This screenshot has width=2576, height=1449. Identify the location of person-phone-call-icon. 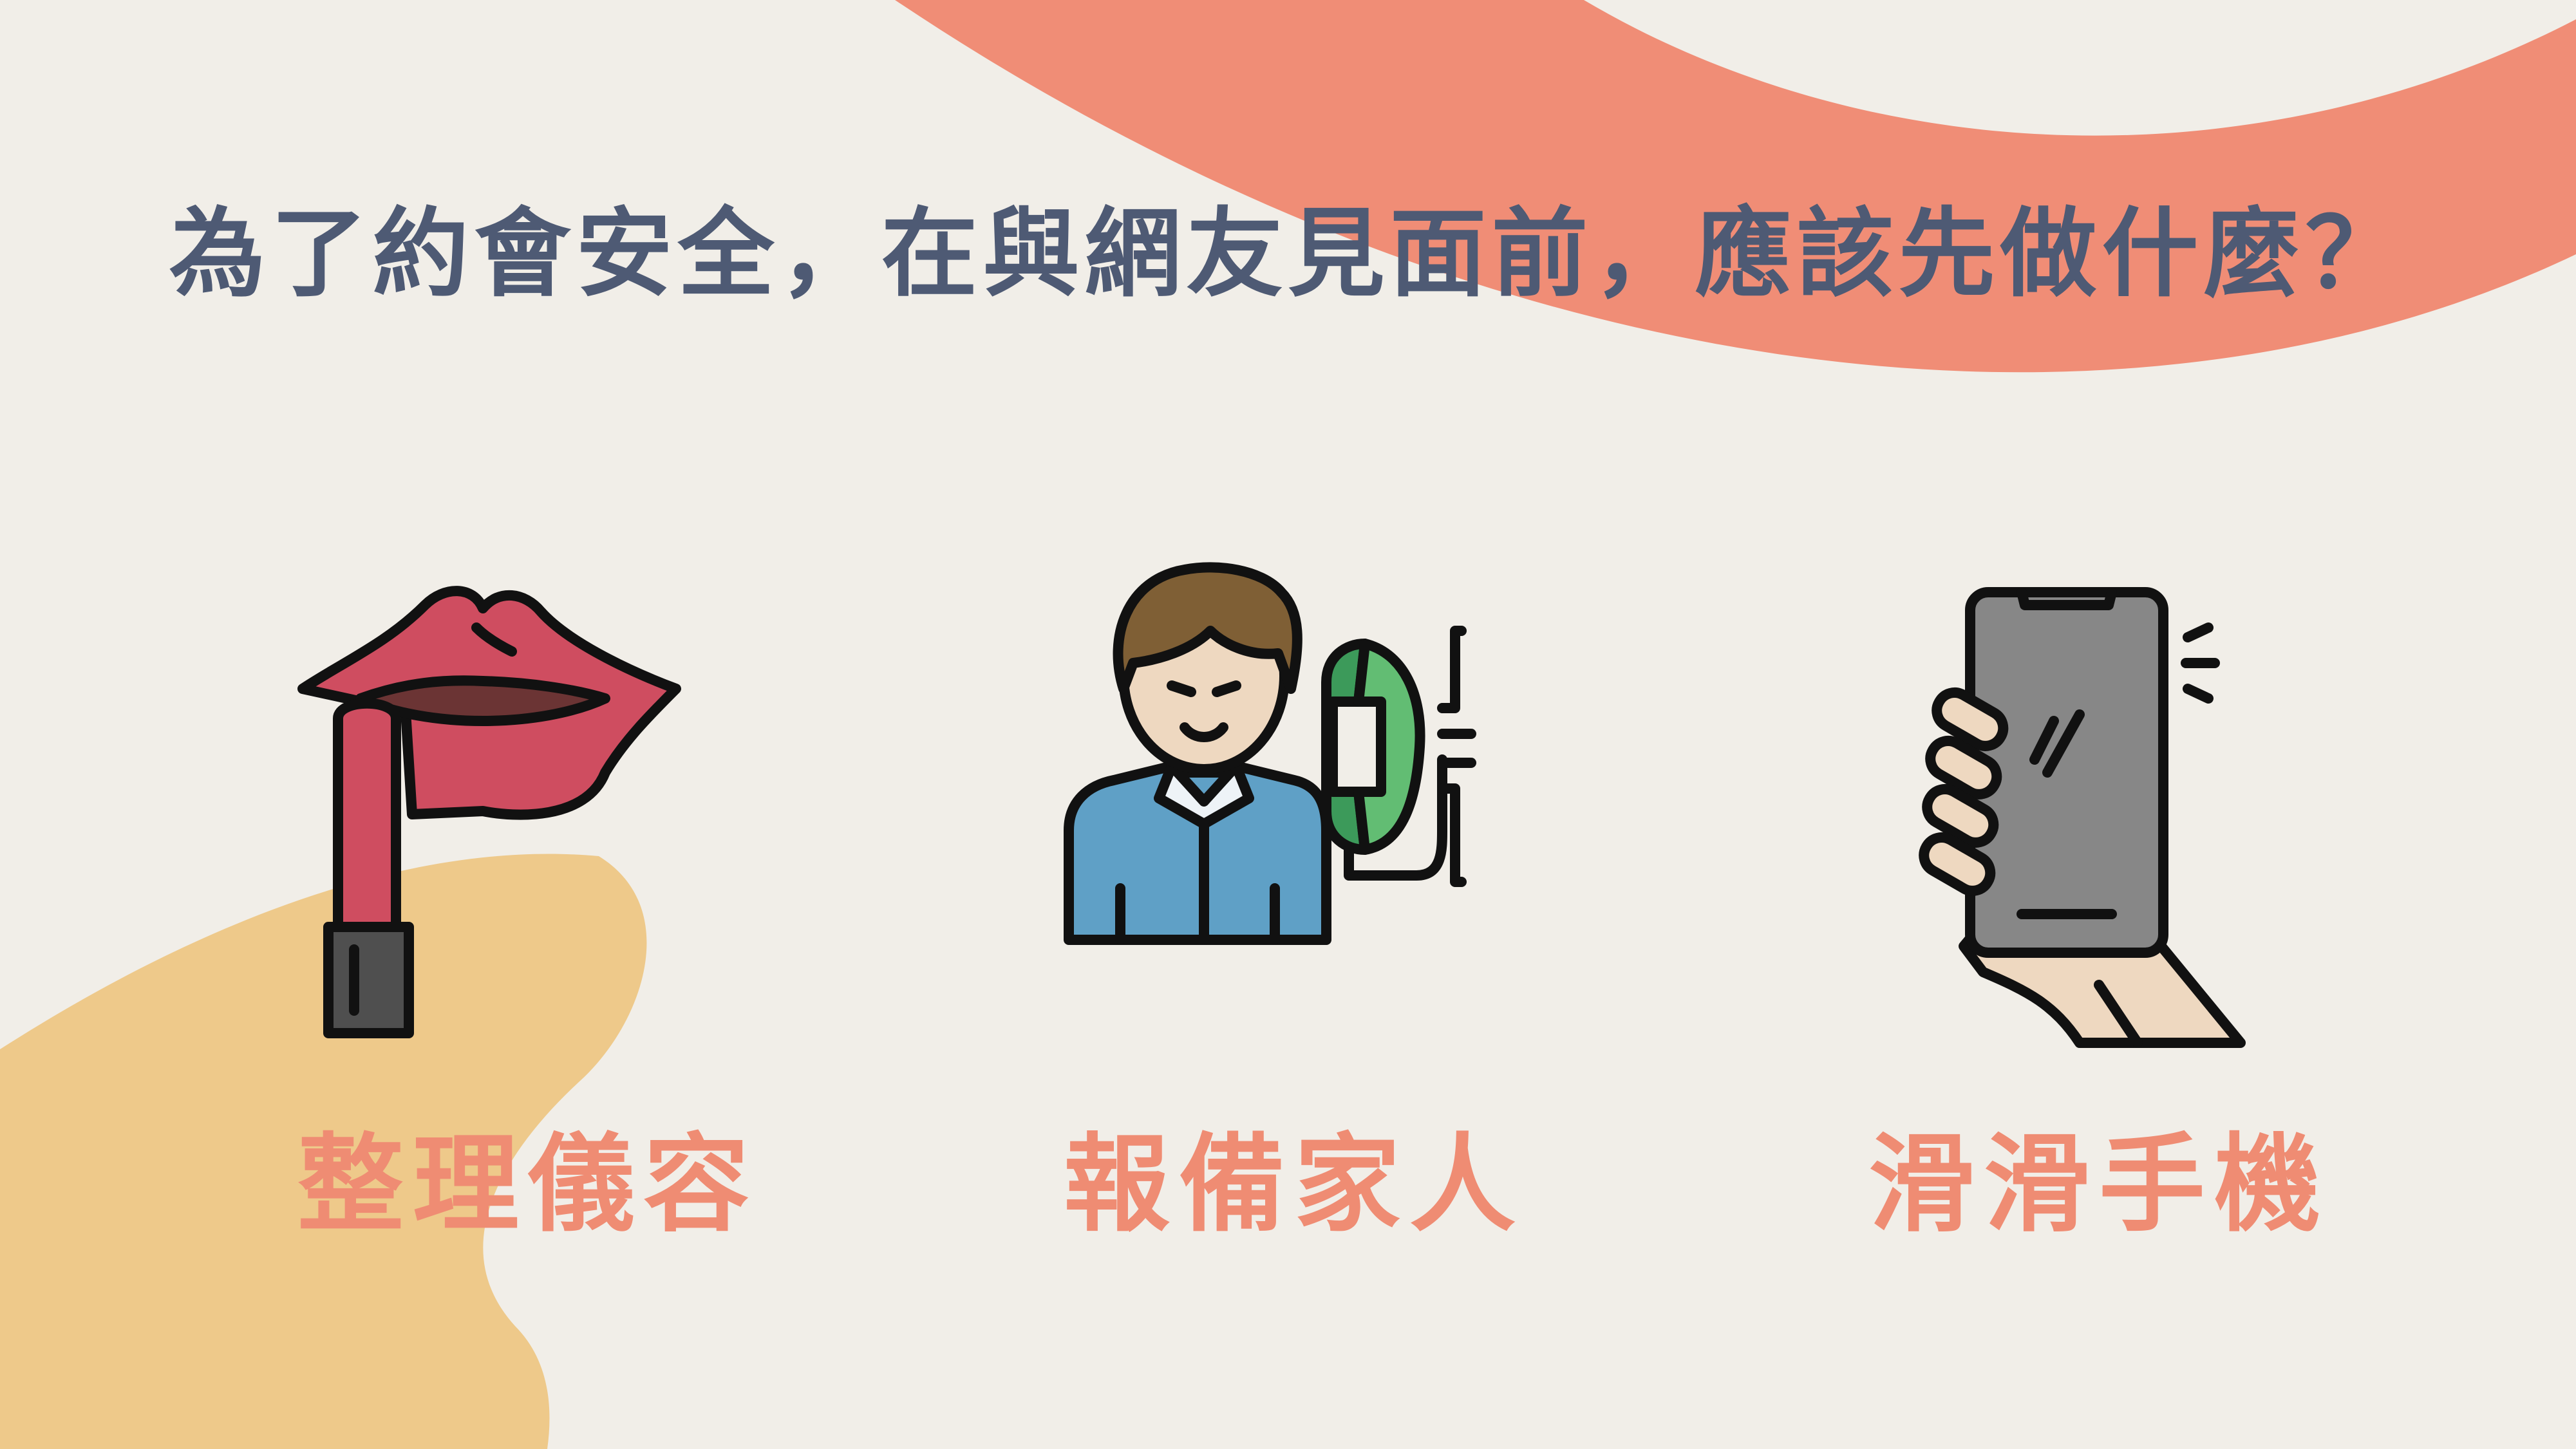
(1270, 753).